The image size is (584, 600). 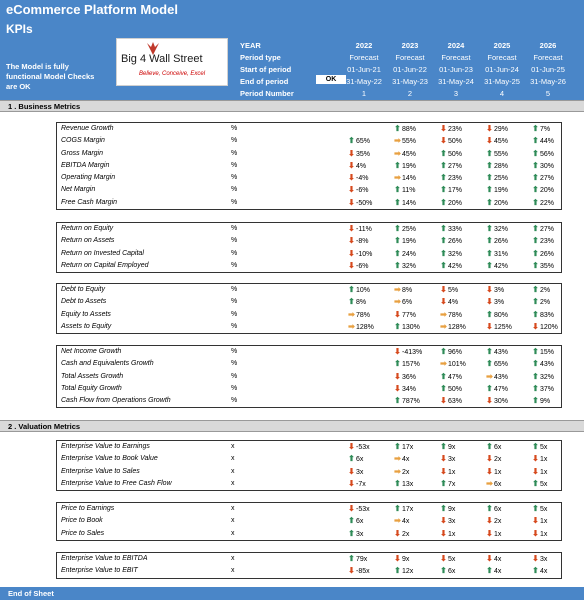 I want to click on metric-value-cell: ⬇-413%, so click(x=415, y=352).